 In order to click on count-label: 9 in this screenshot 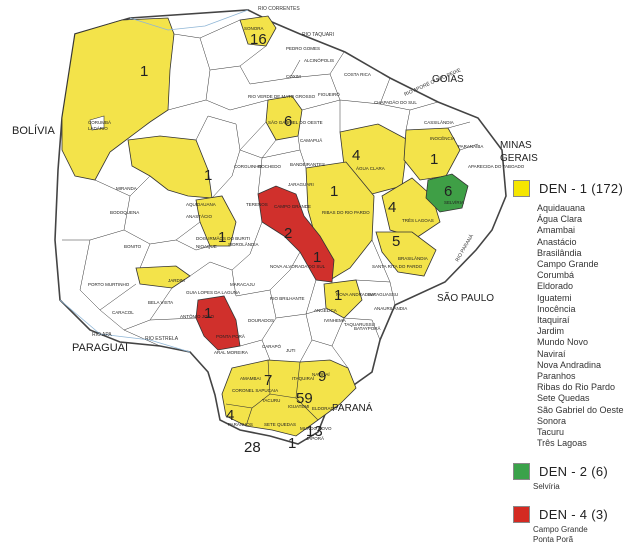, I will do `click(322, 376)`.